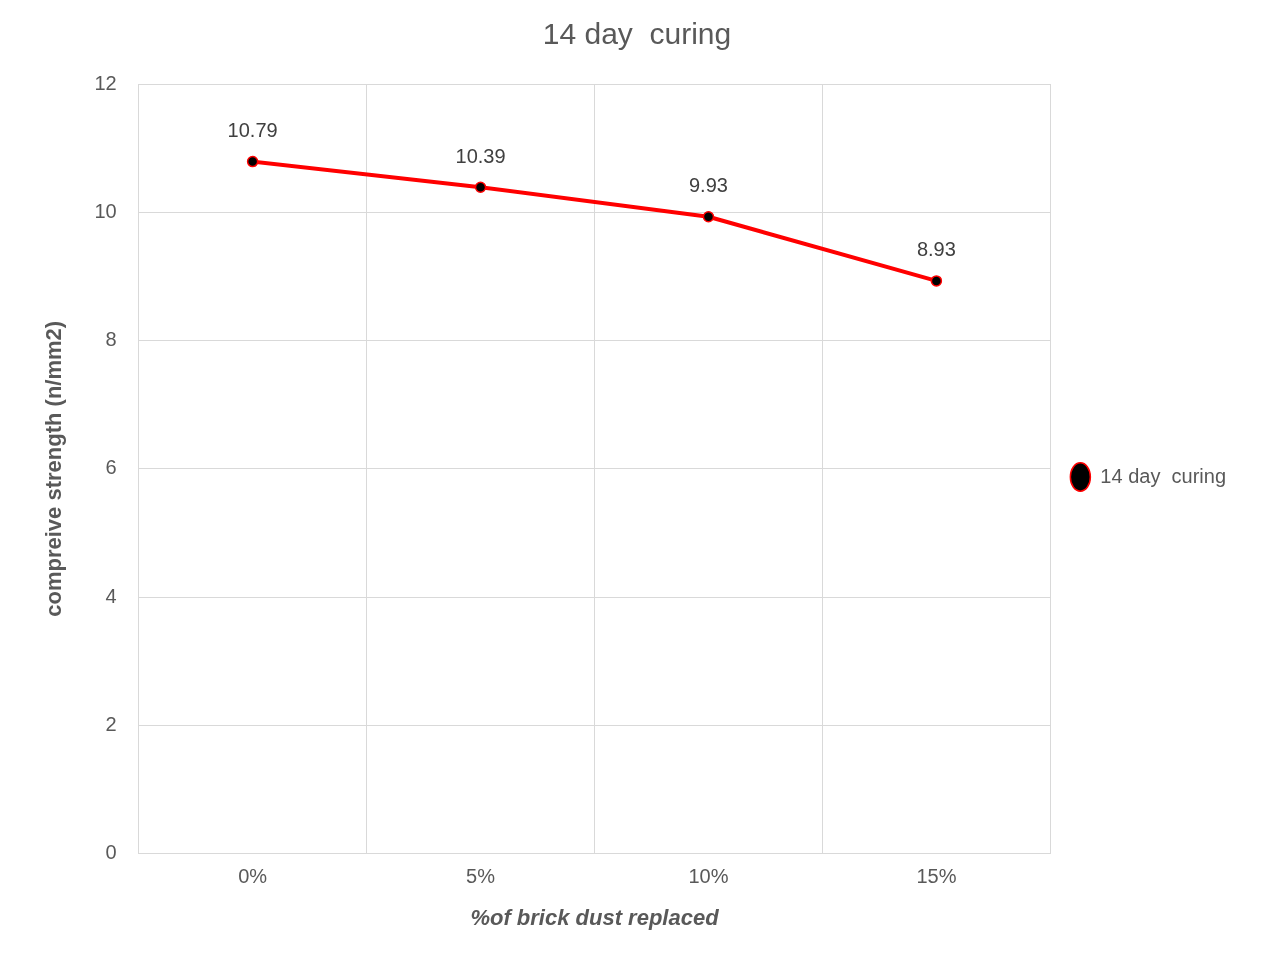 This screenshot has width=1264, height=964. Describe the element at coordinates (252, 130) in the screenshot. I see `data-label: 10.79` at that location.